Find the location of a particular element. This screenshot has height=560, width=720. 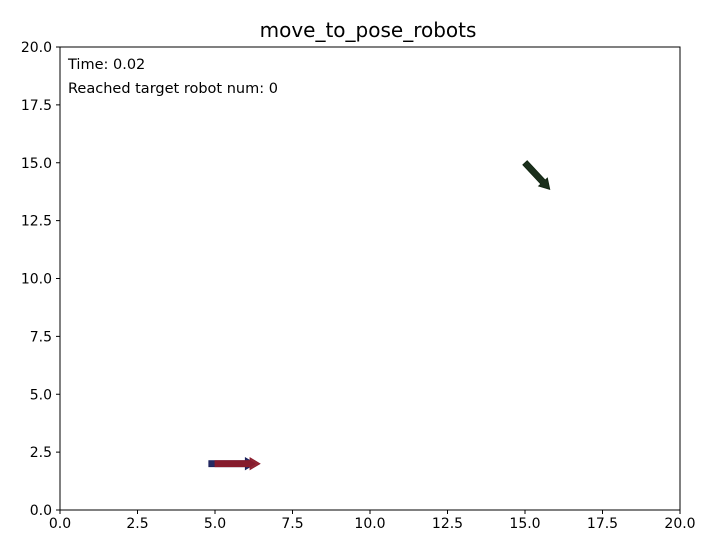

y-tick-label: 17.5 is located at coordinates (36, 106).